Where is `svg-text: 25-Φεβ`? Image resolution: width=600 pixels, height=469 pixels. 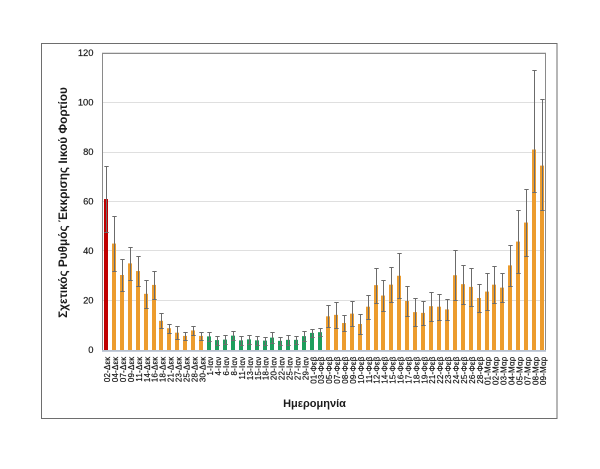 svg-text: 25-Φεβ is located at coordinates (464, 369).